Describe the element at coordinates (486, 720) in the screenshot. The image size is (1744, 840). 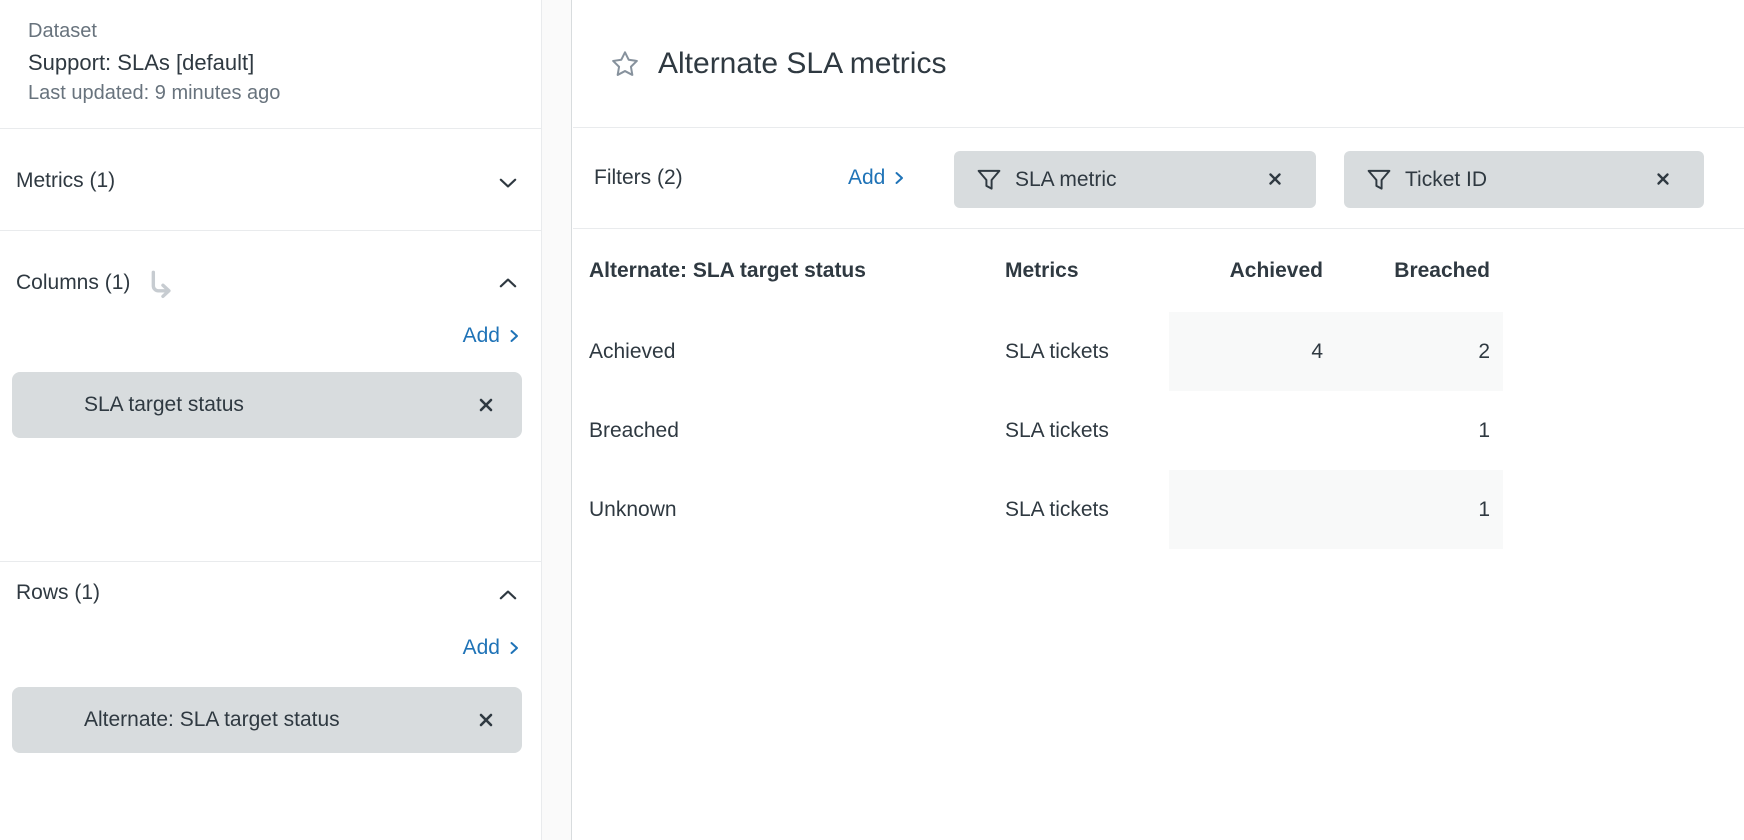
I see `remove-row-icon` at that location.